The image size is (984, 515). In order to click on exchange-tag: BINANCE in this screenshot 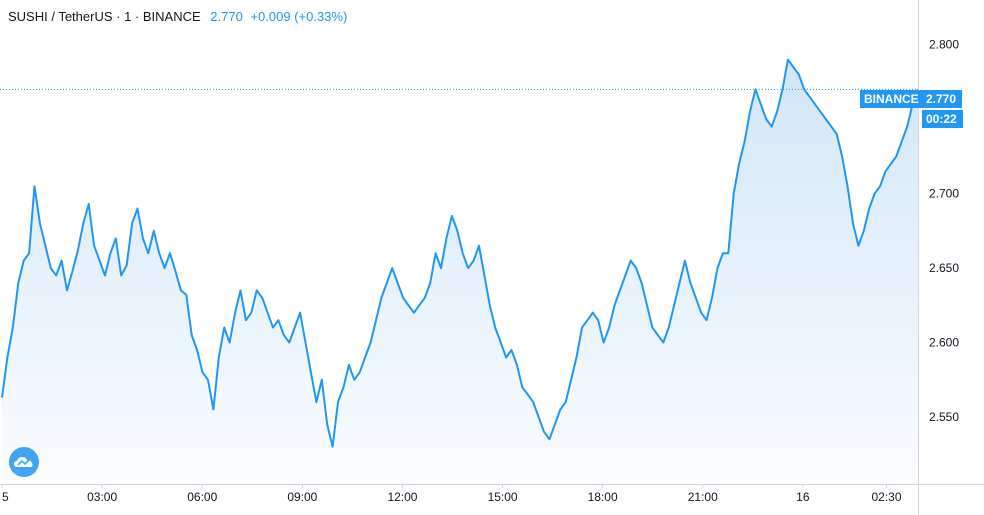, I will do `click(891, 99)`.